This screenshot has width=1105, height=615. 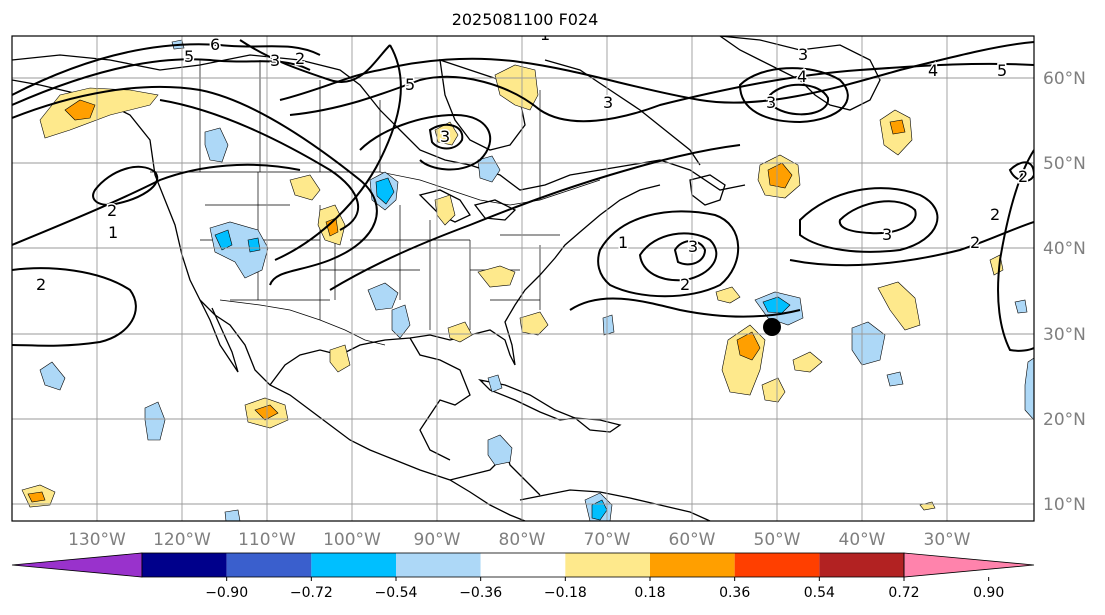 What do you see at coordinates (482, 105) in the screenshot?
I see `hudson-bay` at bounding box center [482, 105].